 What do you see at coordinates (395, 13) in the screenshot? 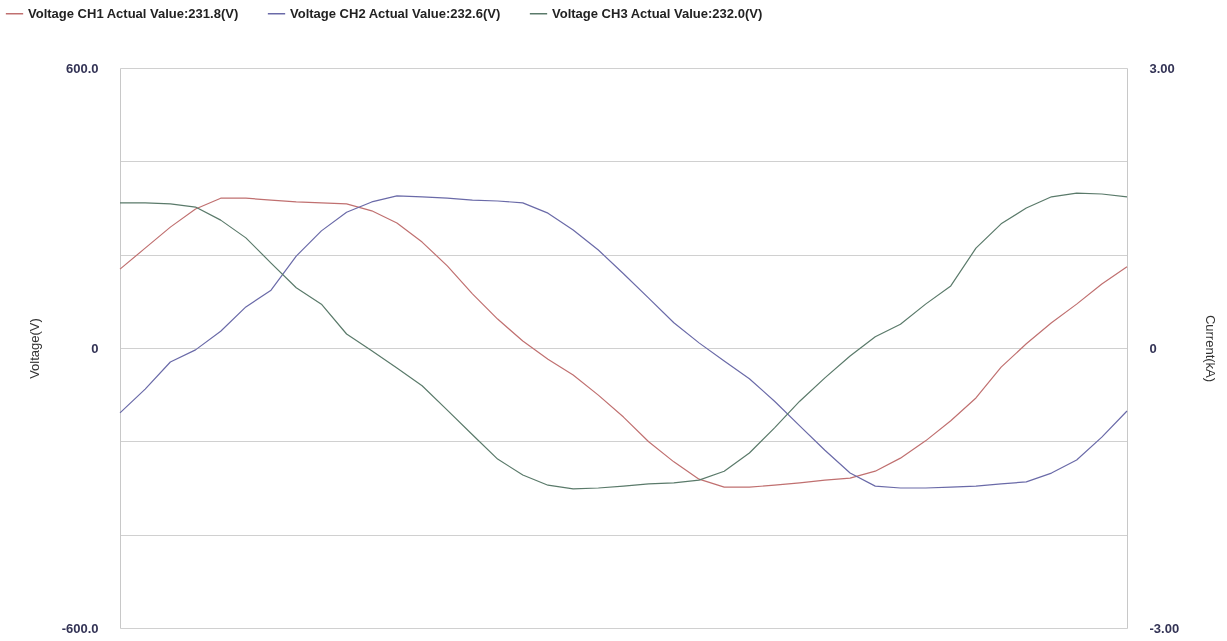
I see `legend-label: Voltage CH2 Actual Value:232.6(V)` at bounding box center [395, 13].